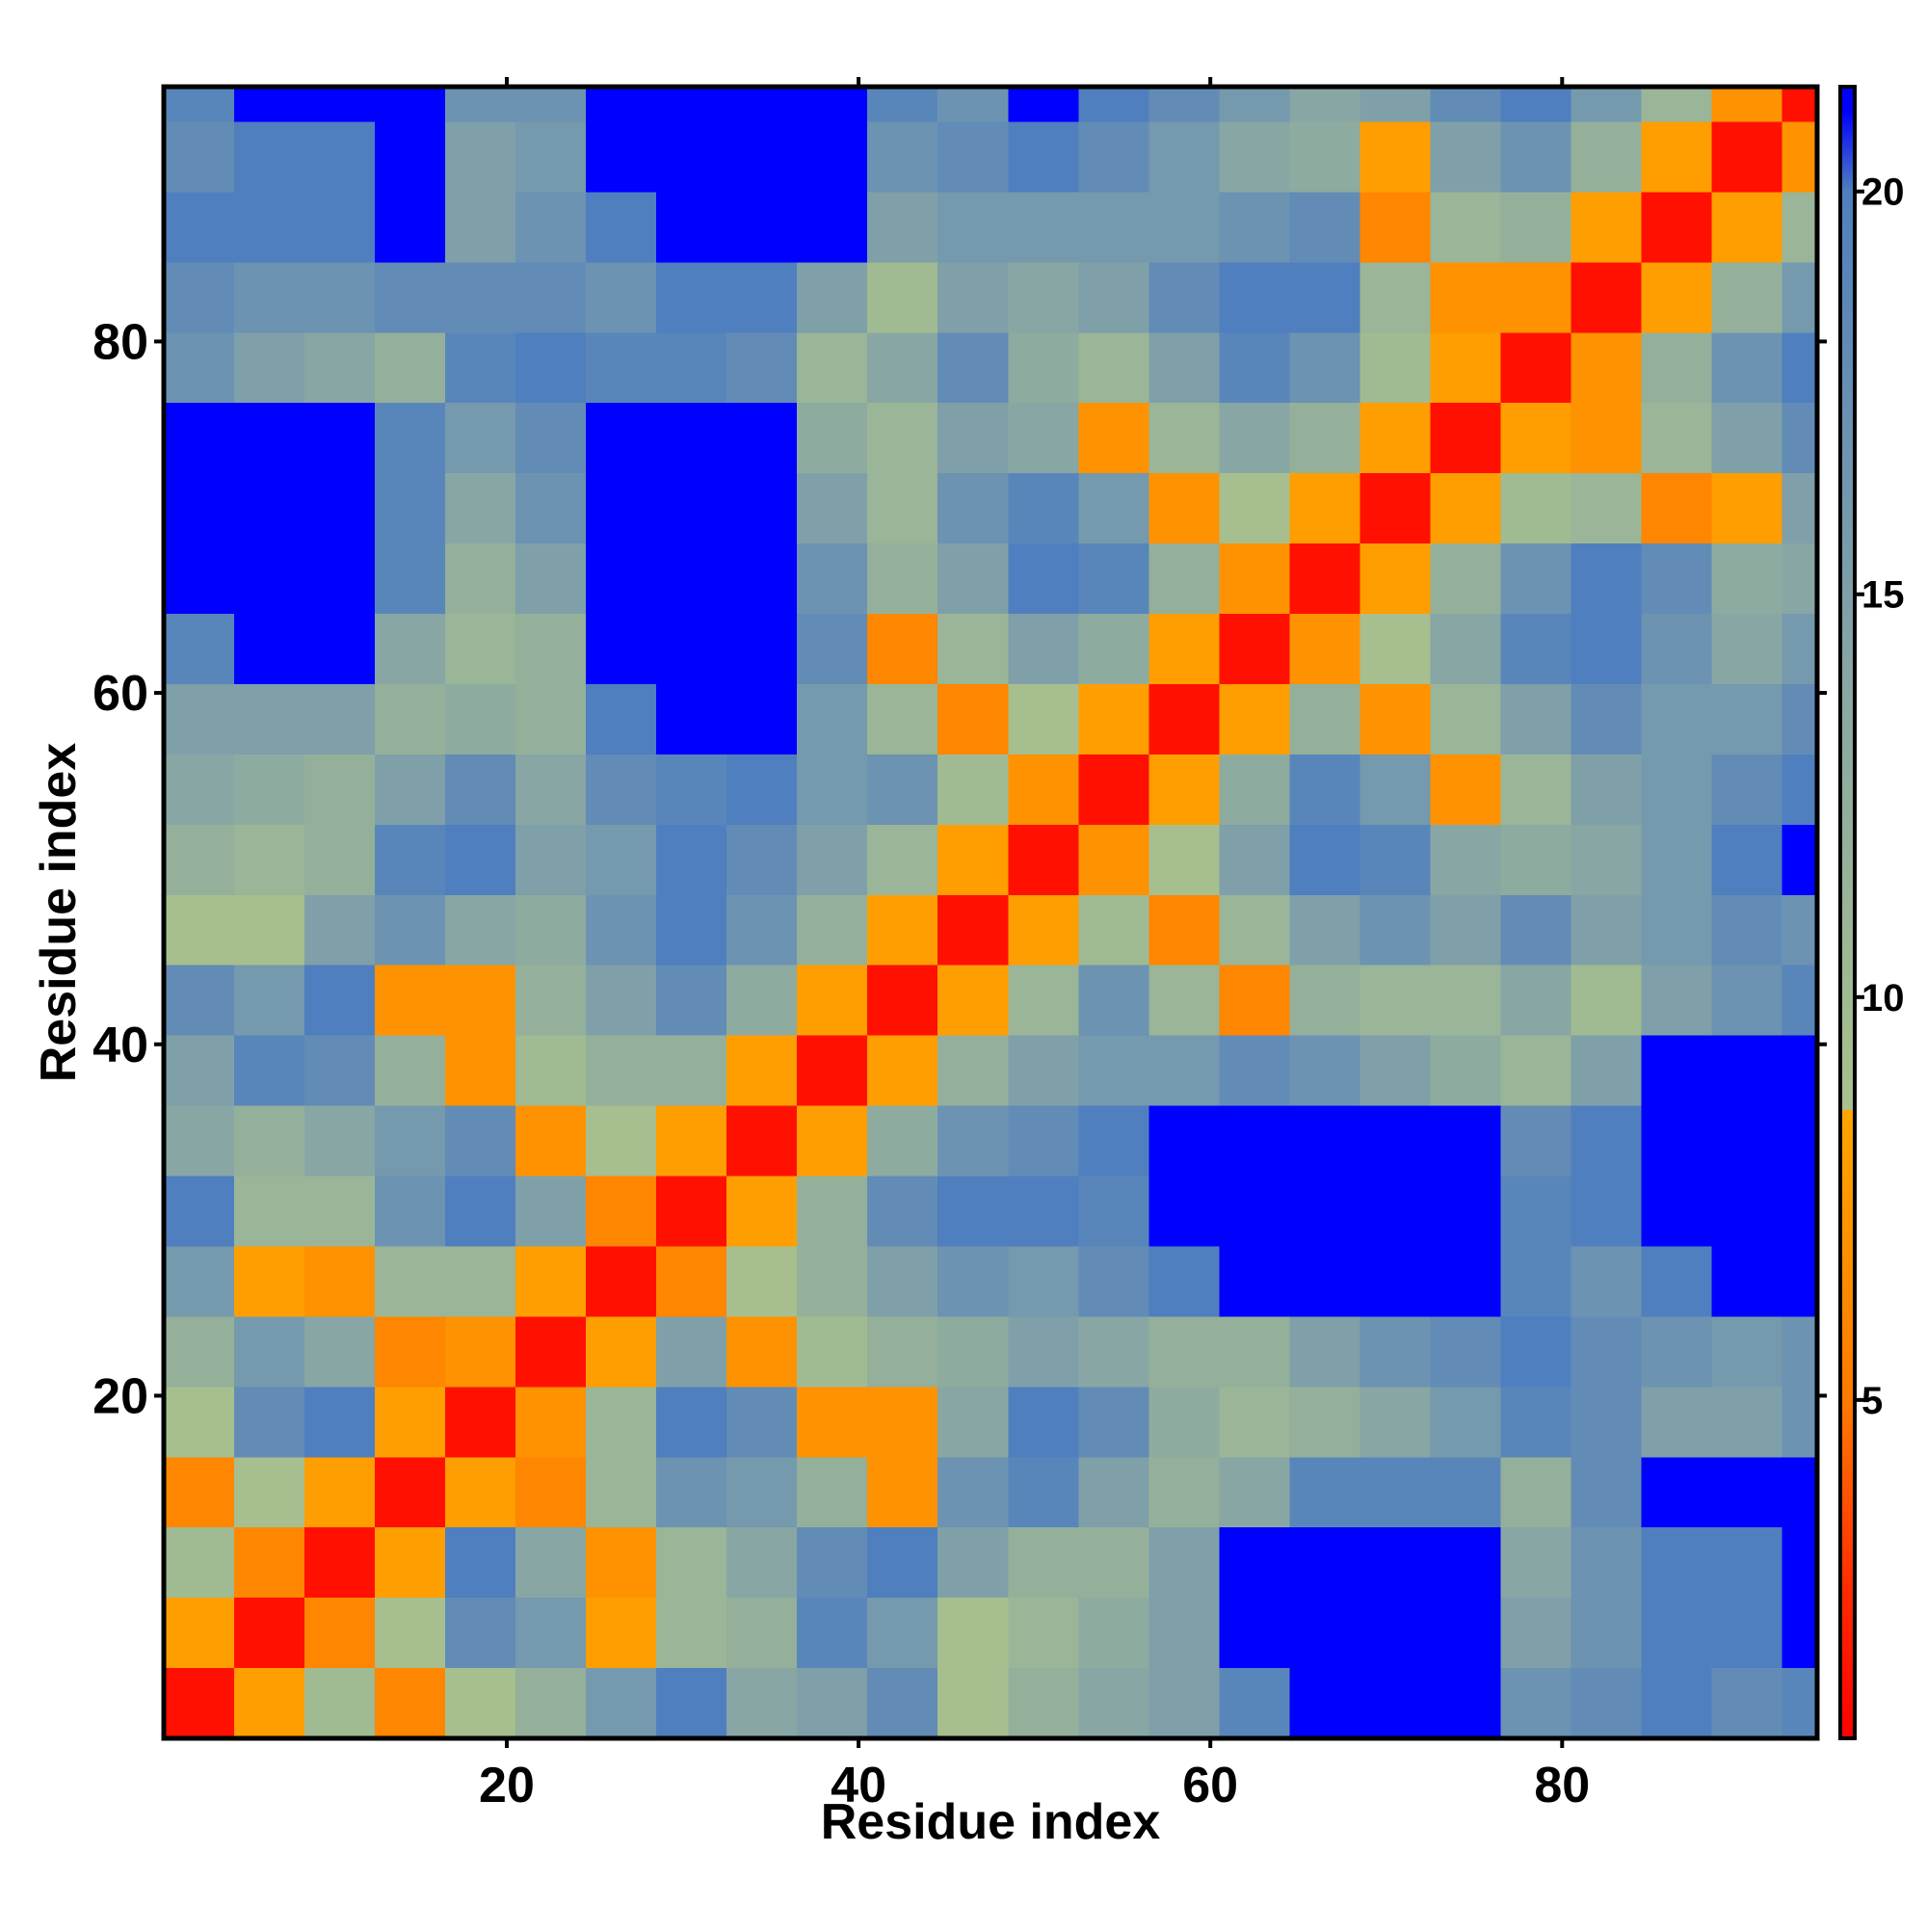 This screenshot has width=1927, height=1932. I want to click on colorbar-tick-label: 10, so click(1883, 998).